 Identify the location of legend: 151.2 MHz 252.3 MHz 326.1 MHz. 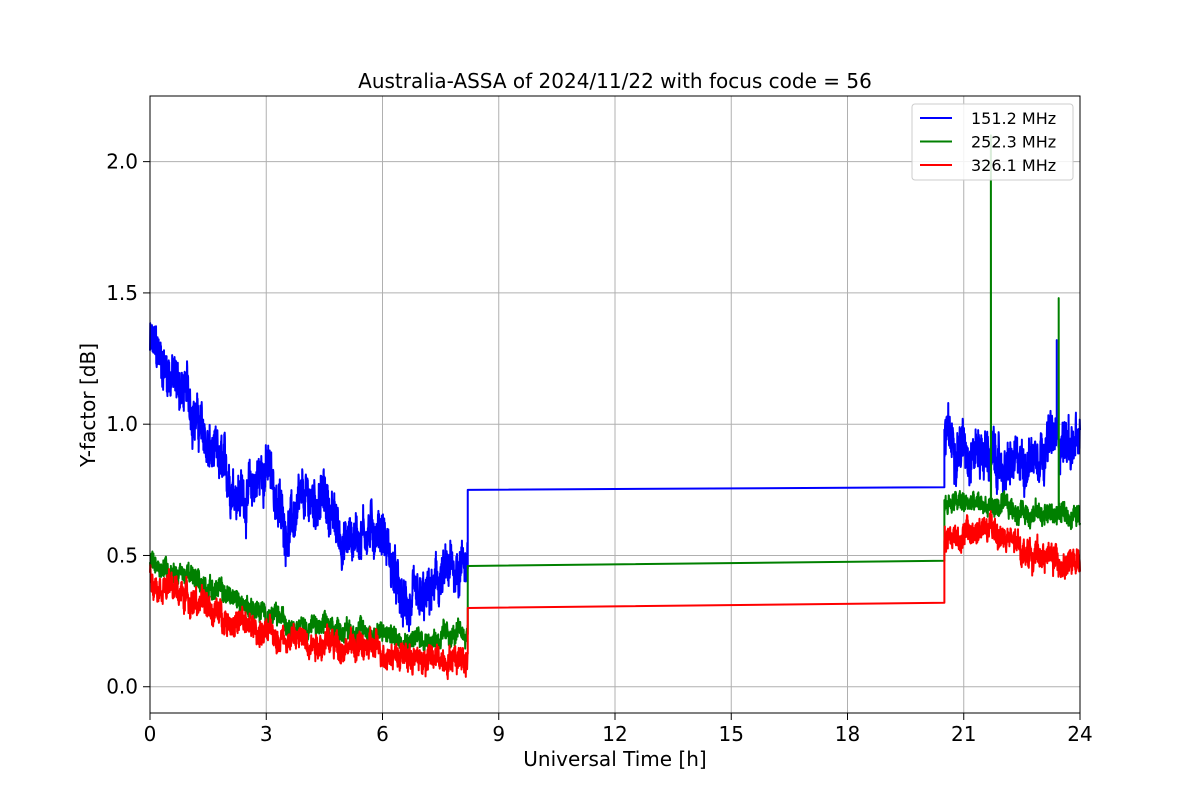
(992, 142).